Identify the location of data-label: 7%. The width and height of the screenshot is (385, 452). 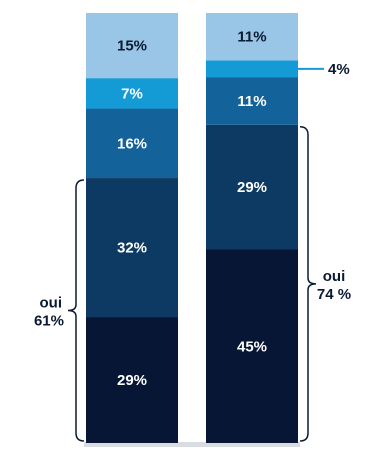
(132, 93).